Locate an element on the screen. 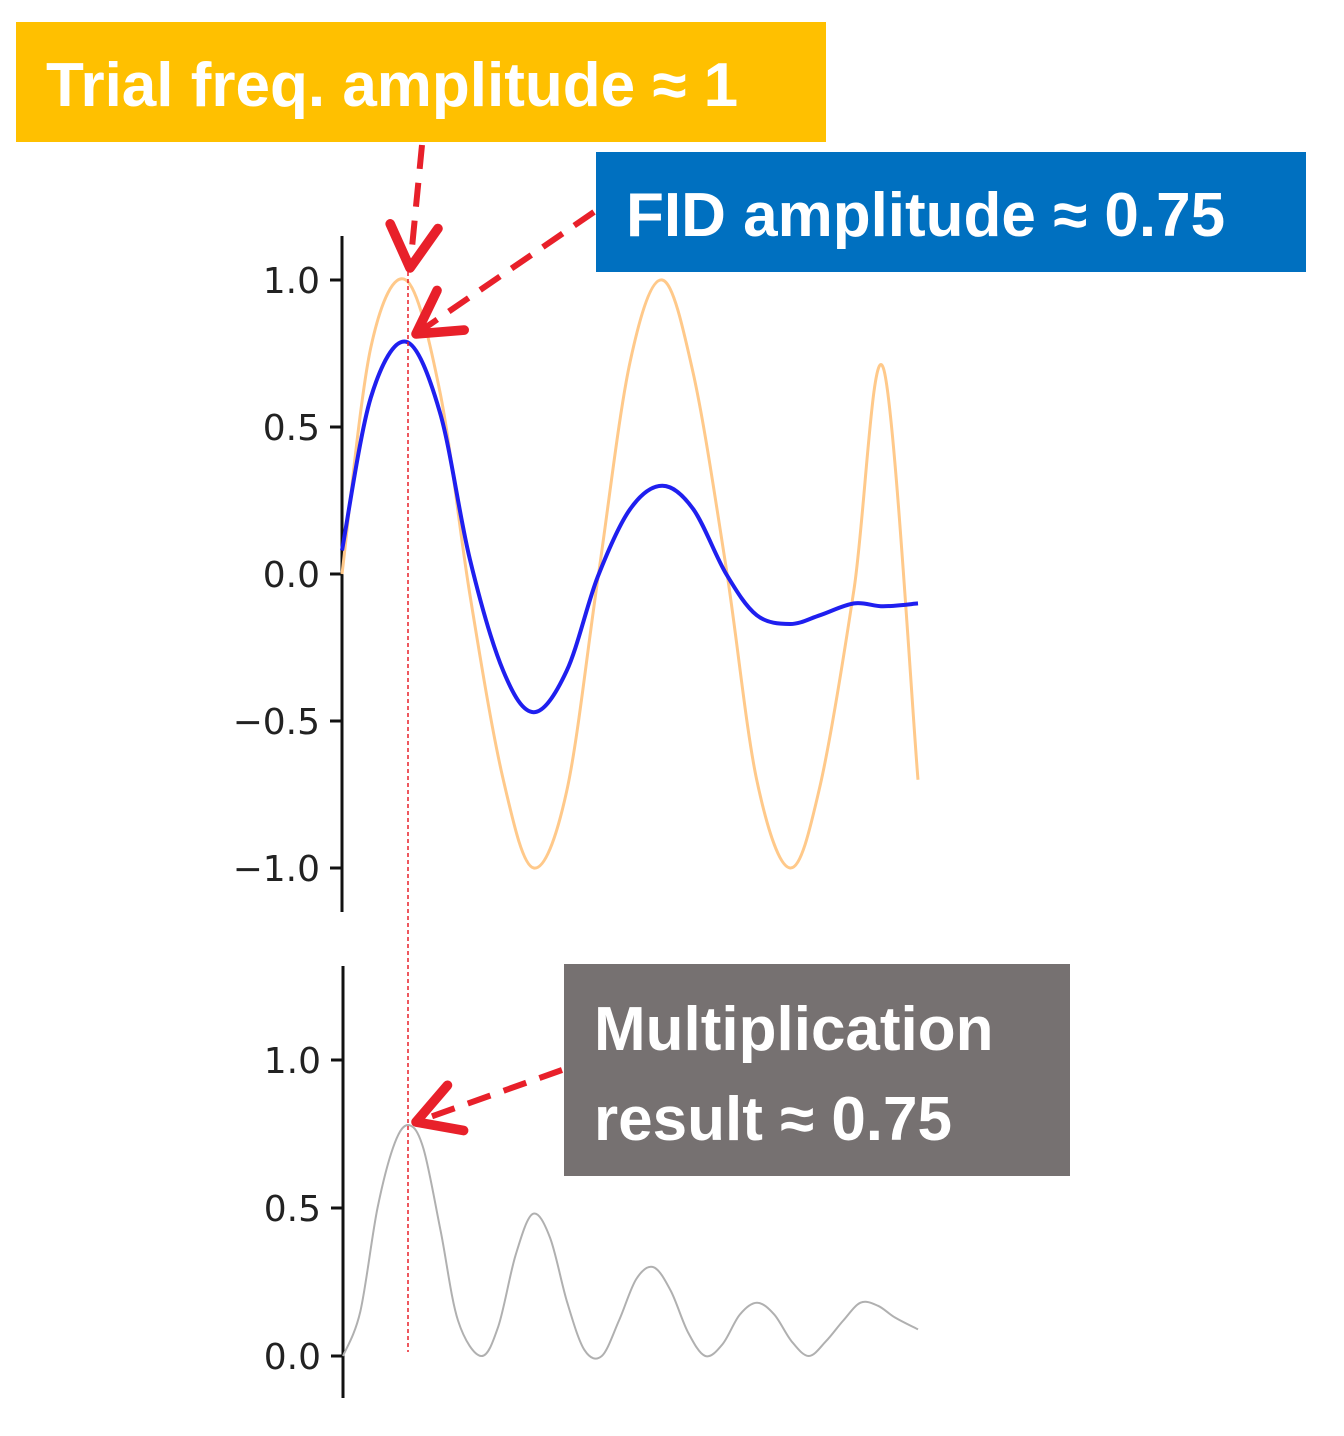 This screenshot has height=1436, width=1344. top-y-tick-label: 0.0 is located at coordinates (291, 575).